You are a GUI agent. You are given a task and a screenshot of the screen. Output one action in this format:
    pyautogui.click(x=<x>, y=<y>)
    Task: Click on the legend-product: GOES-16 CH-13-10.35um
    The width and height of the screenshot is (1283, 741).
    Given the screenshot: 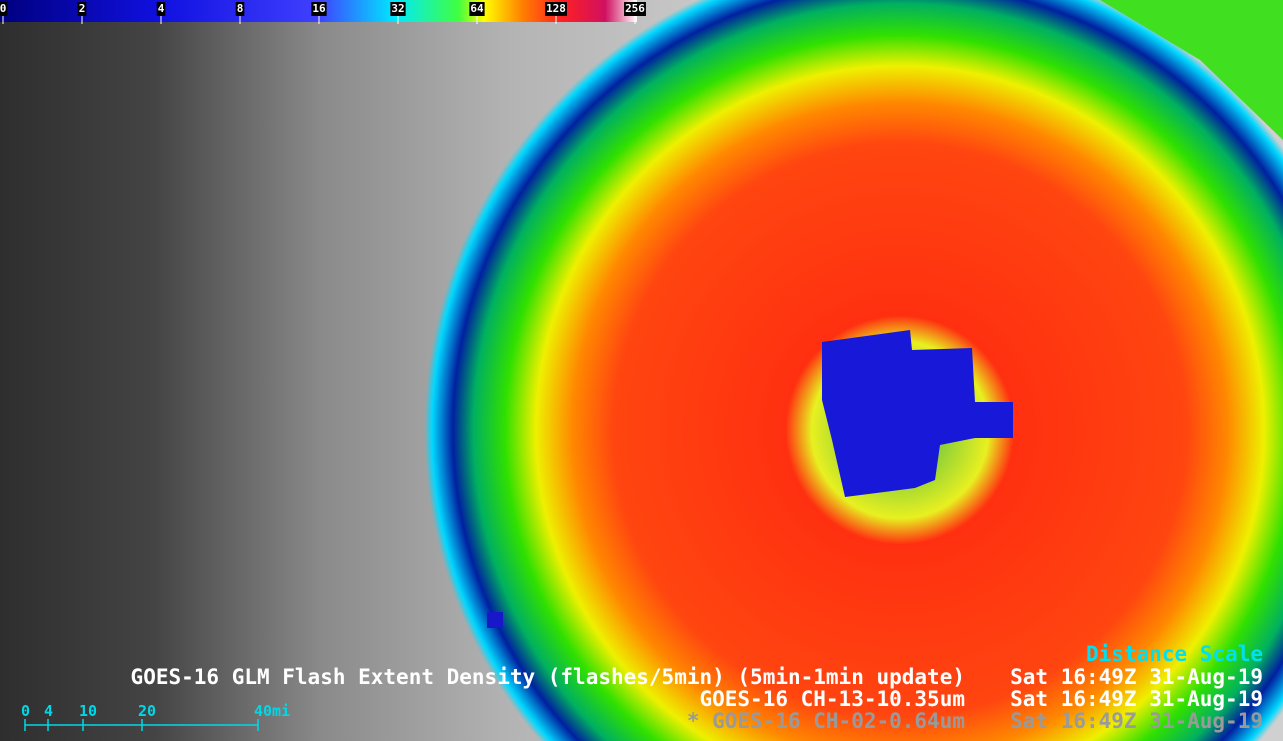 What is the action you would take?
    pyautogui.click(x=832, y=699)
    